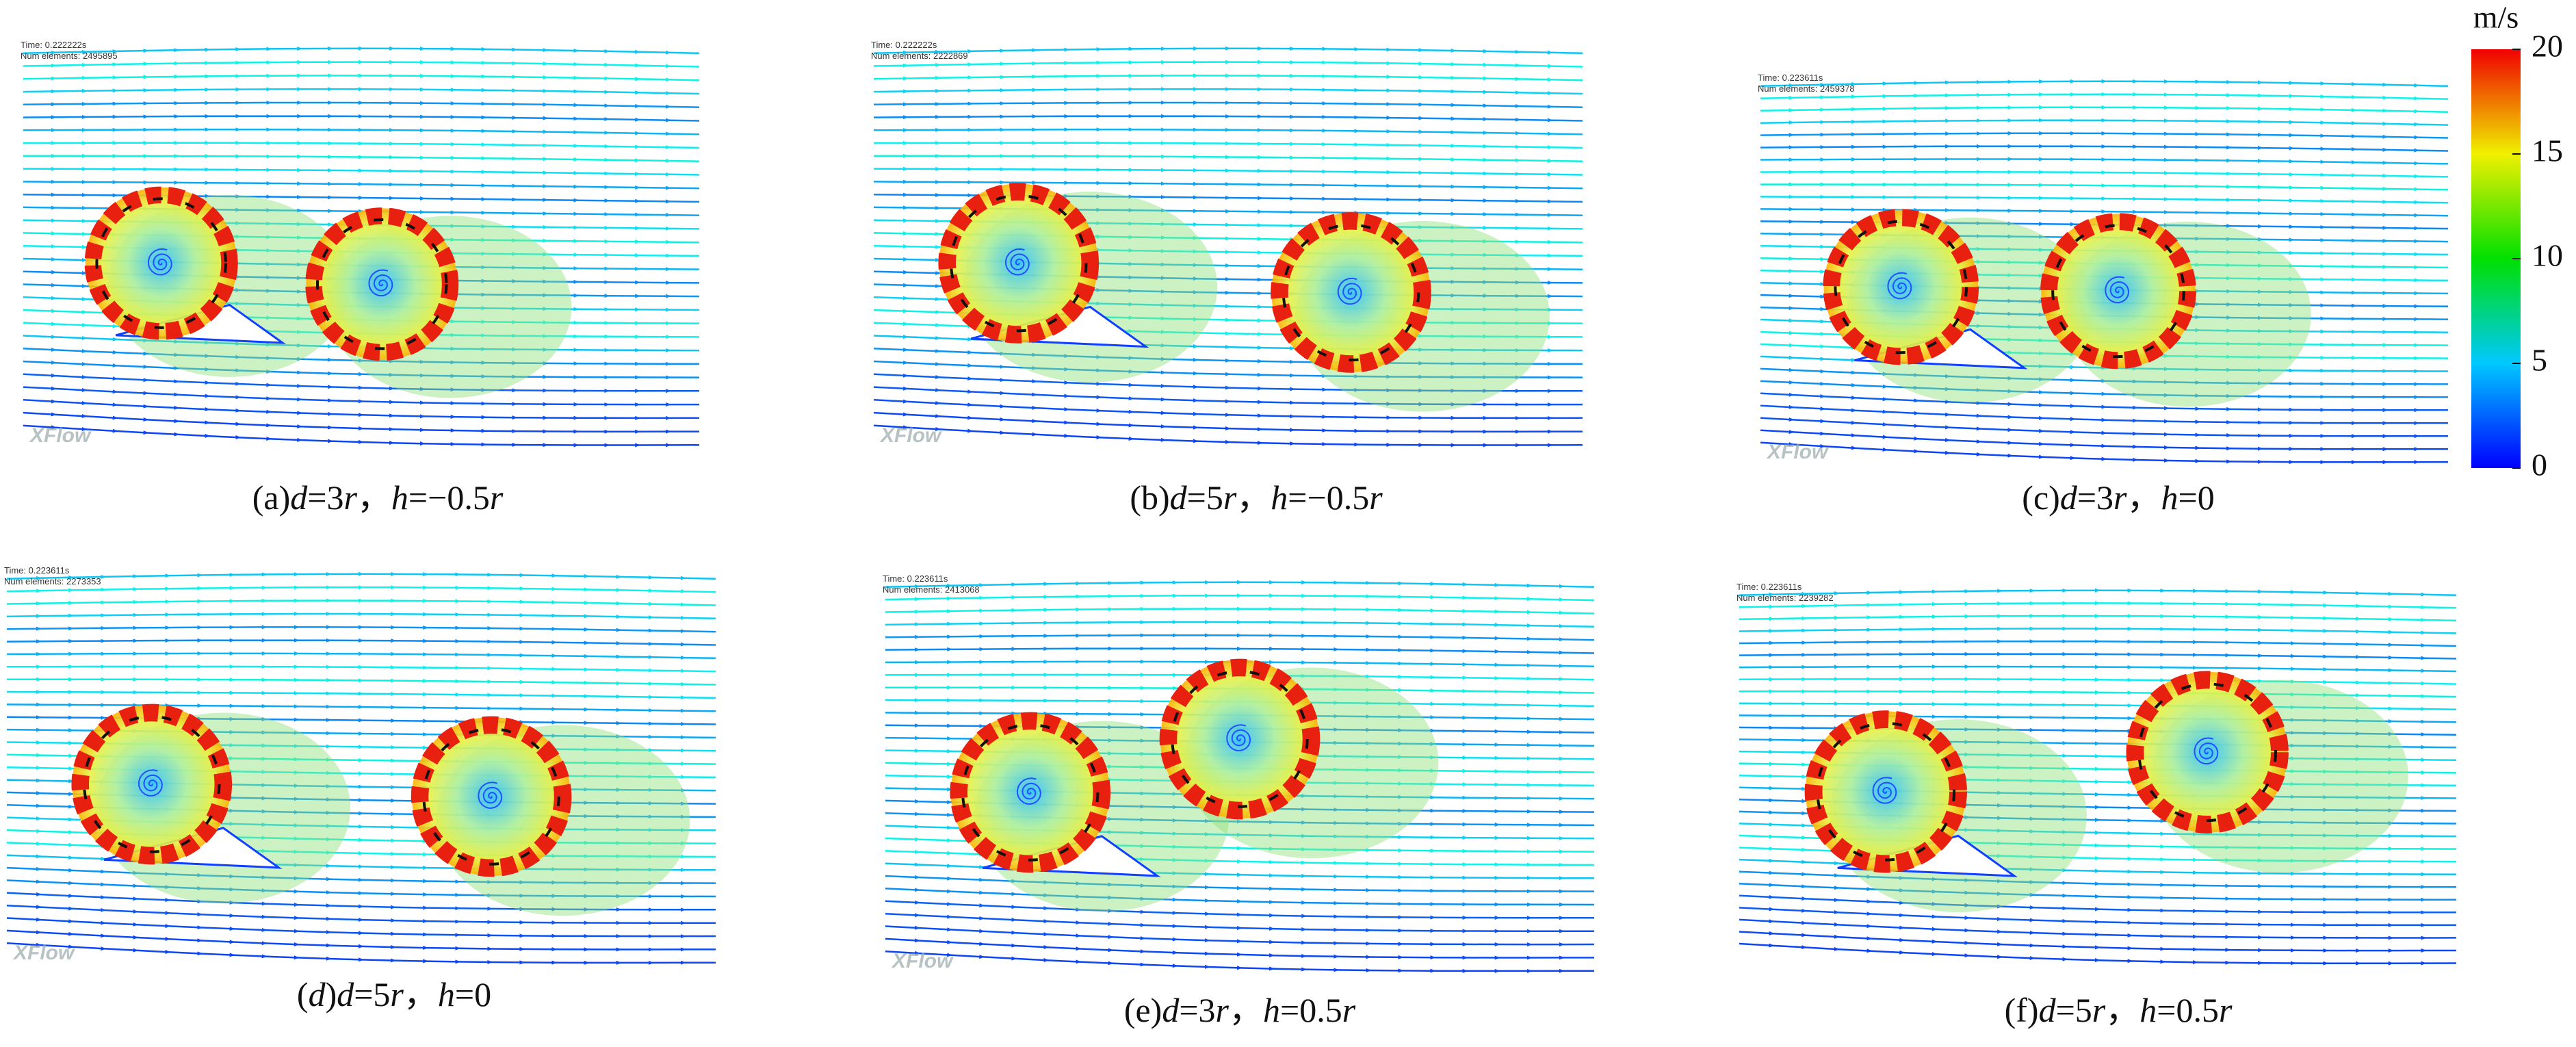 This screenshot has width=2576, height=1047. Describe the element at coordinates (919, 56) in the screenshot. I see `element-count: Num elements: 2222869` at that location.